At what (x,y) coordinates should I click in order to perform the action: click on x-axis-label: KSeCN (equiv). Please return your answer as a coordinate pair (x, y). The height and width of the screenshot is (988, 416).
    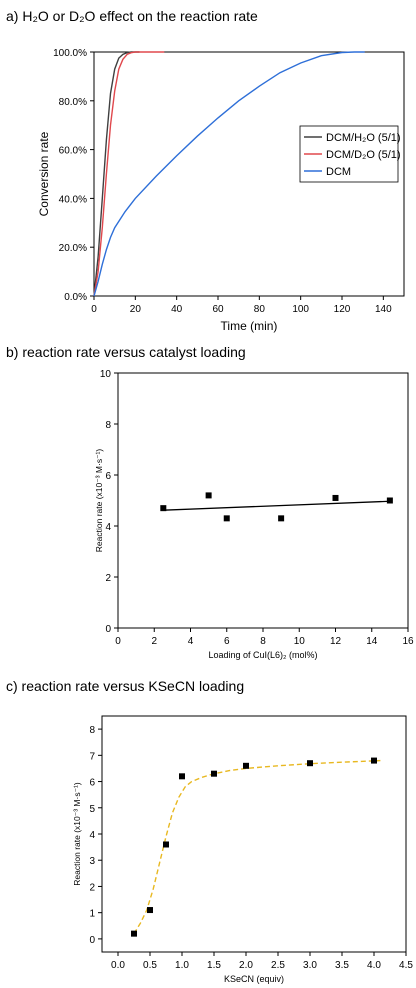
    Looking at the image, I should click on (254, 979).